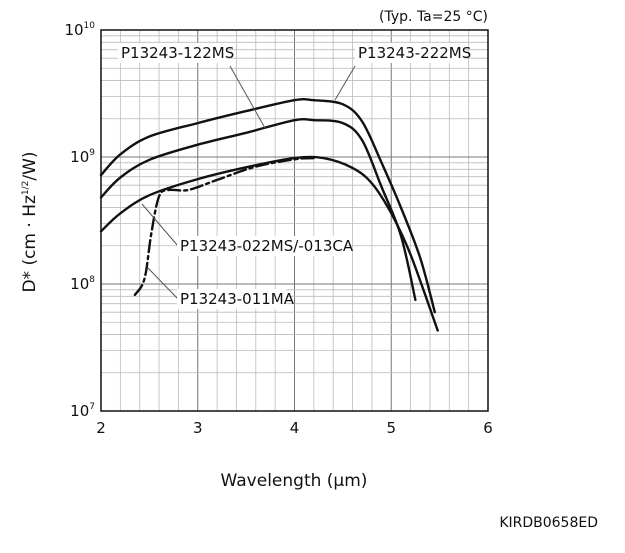 The height and width of the screenshot is (553, 625). I want to click on y-tick-label: 10¹⁰, so click(79, 30).